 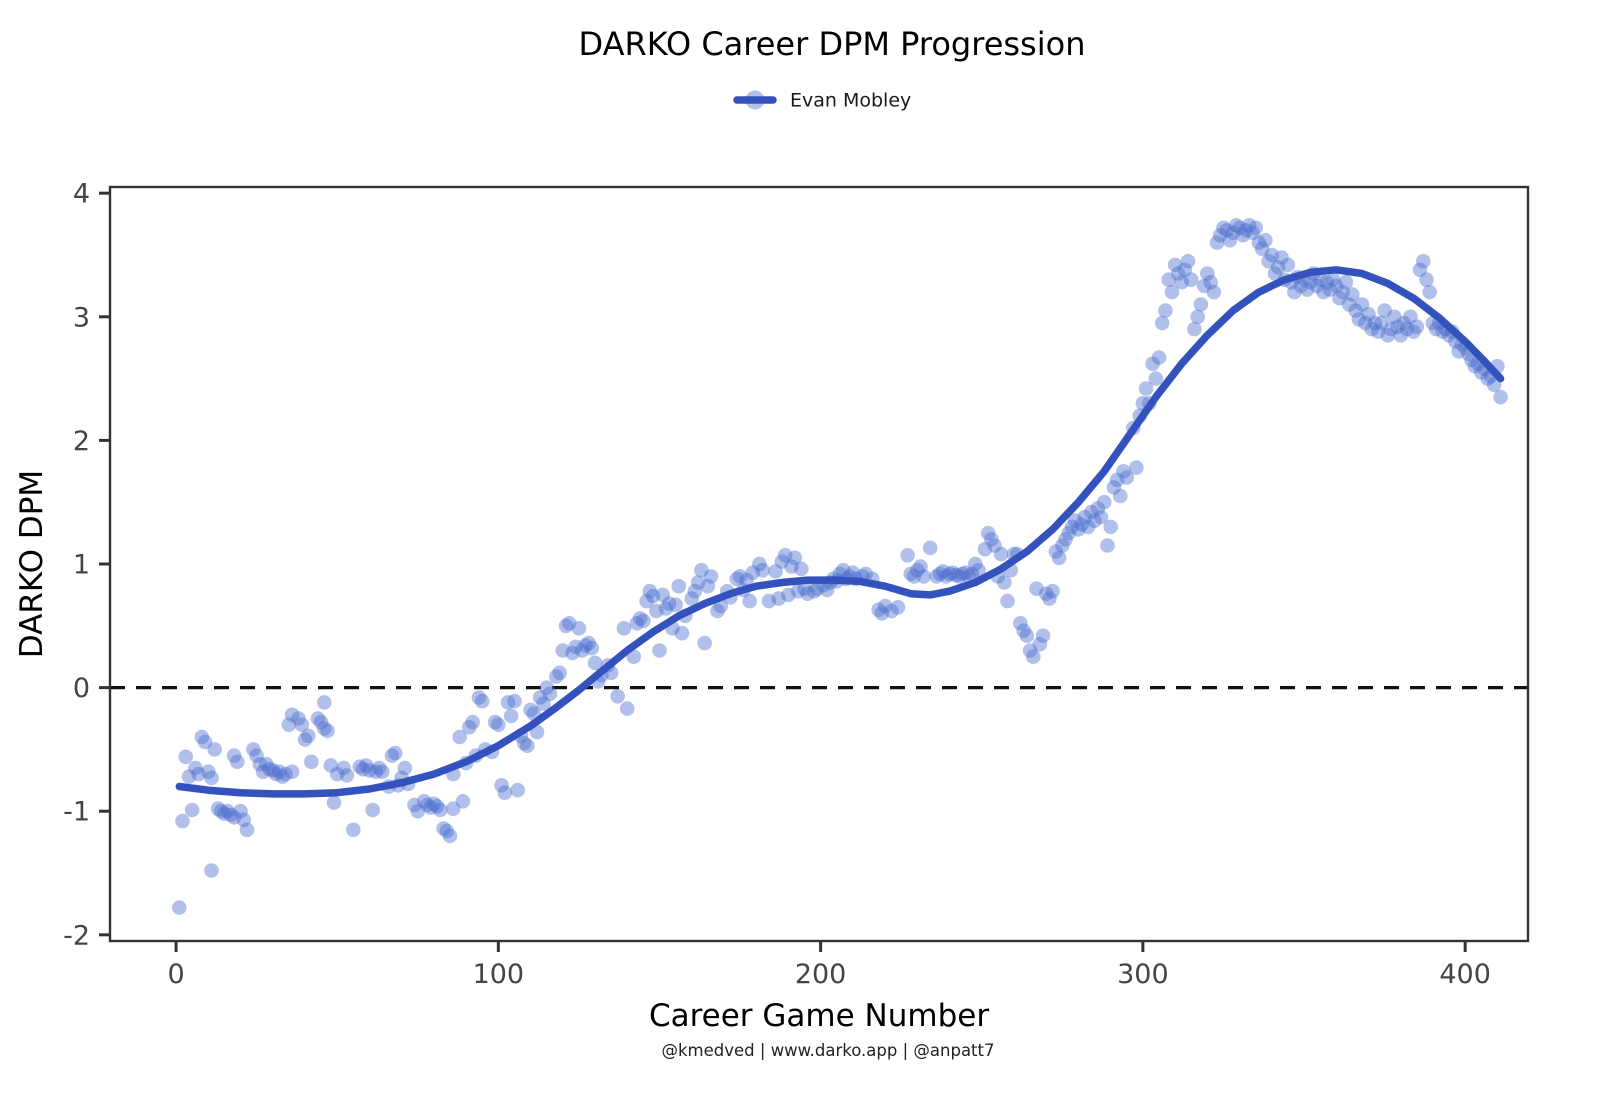 What do you see at coordinates (175, 974) in the screenshot?
I see `x-tick-label: 0` at bounding box center [175, 974].